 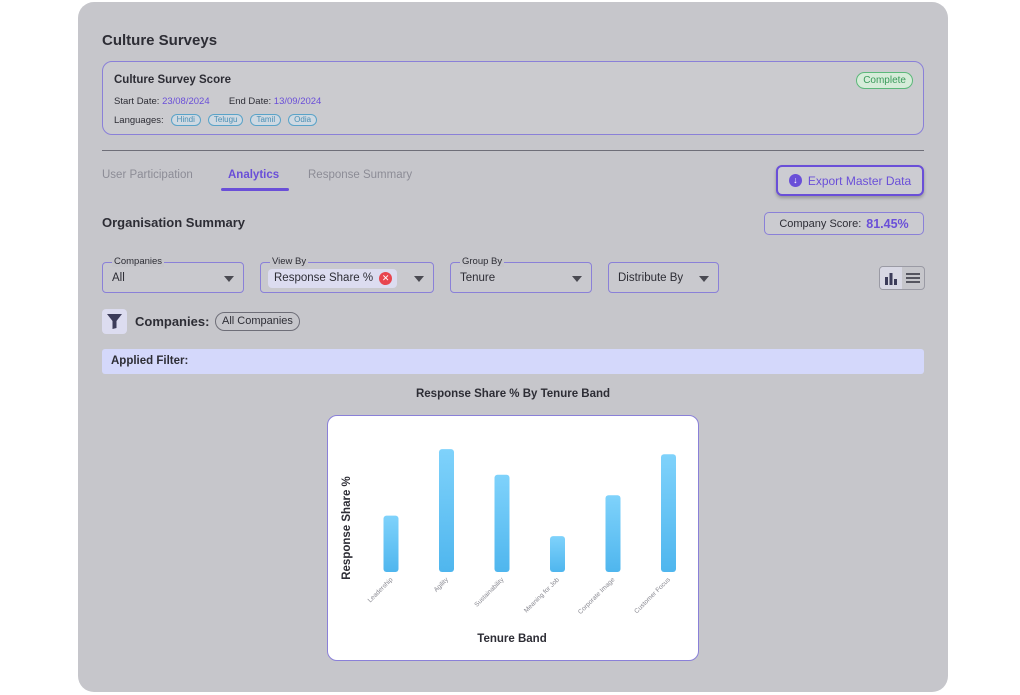 I want to click on x-tick-label: Agility, so click(x=442, y=585).